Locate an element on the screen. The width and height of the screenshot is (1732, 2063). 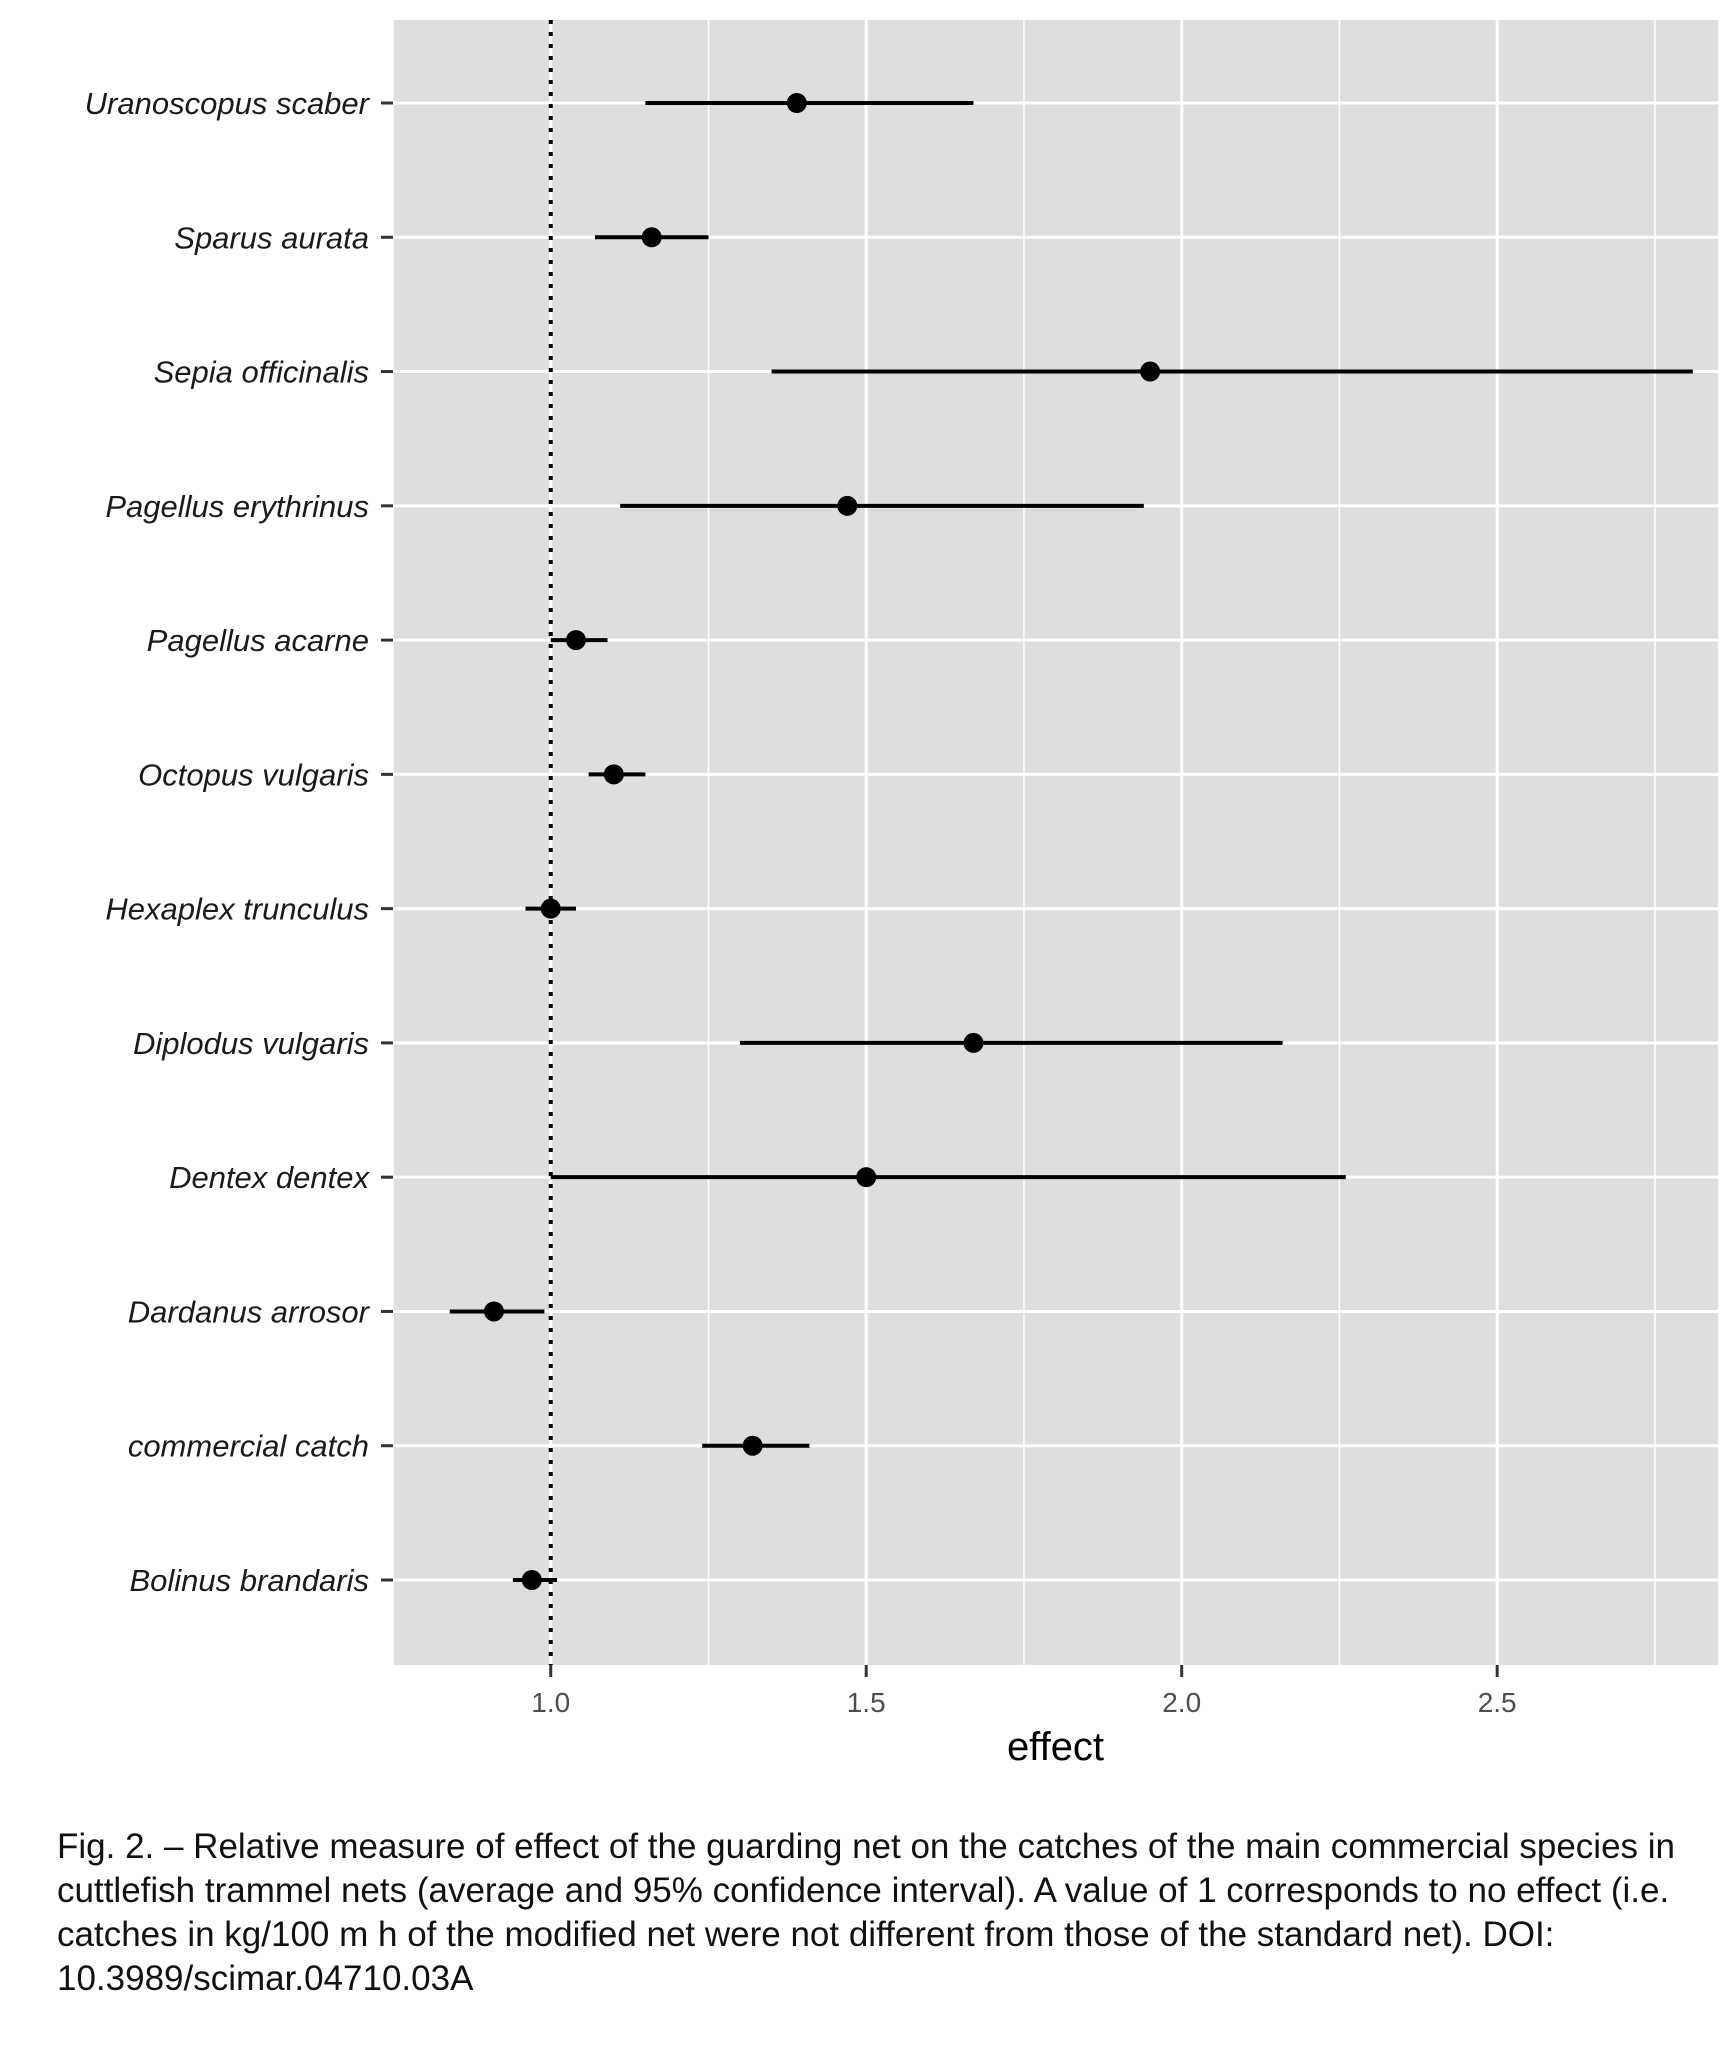
y-tick-label-0: Uranoscopus scaber is located at coordinates (228, 103).